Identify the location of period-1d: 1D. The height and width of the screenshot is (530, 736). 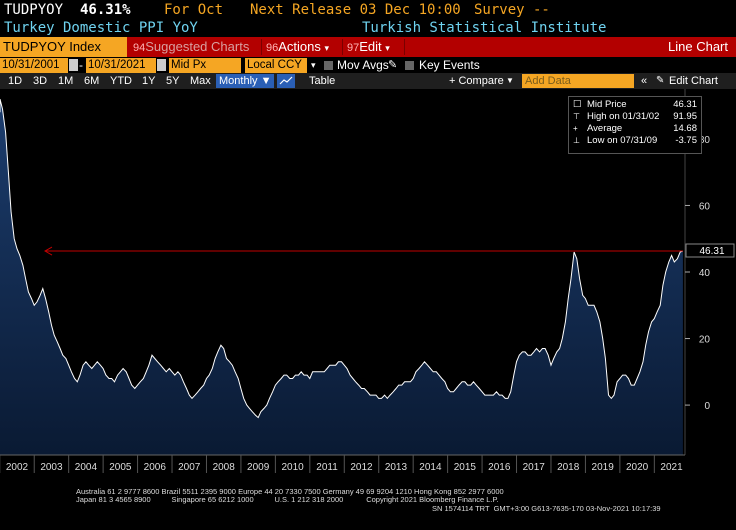
(15, 81).